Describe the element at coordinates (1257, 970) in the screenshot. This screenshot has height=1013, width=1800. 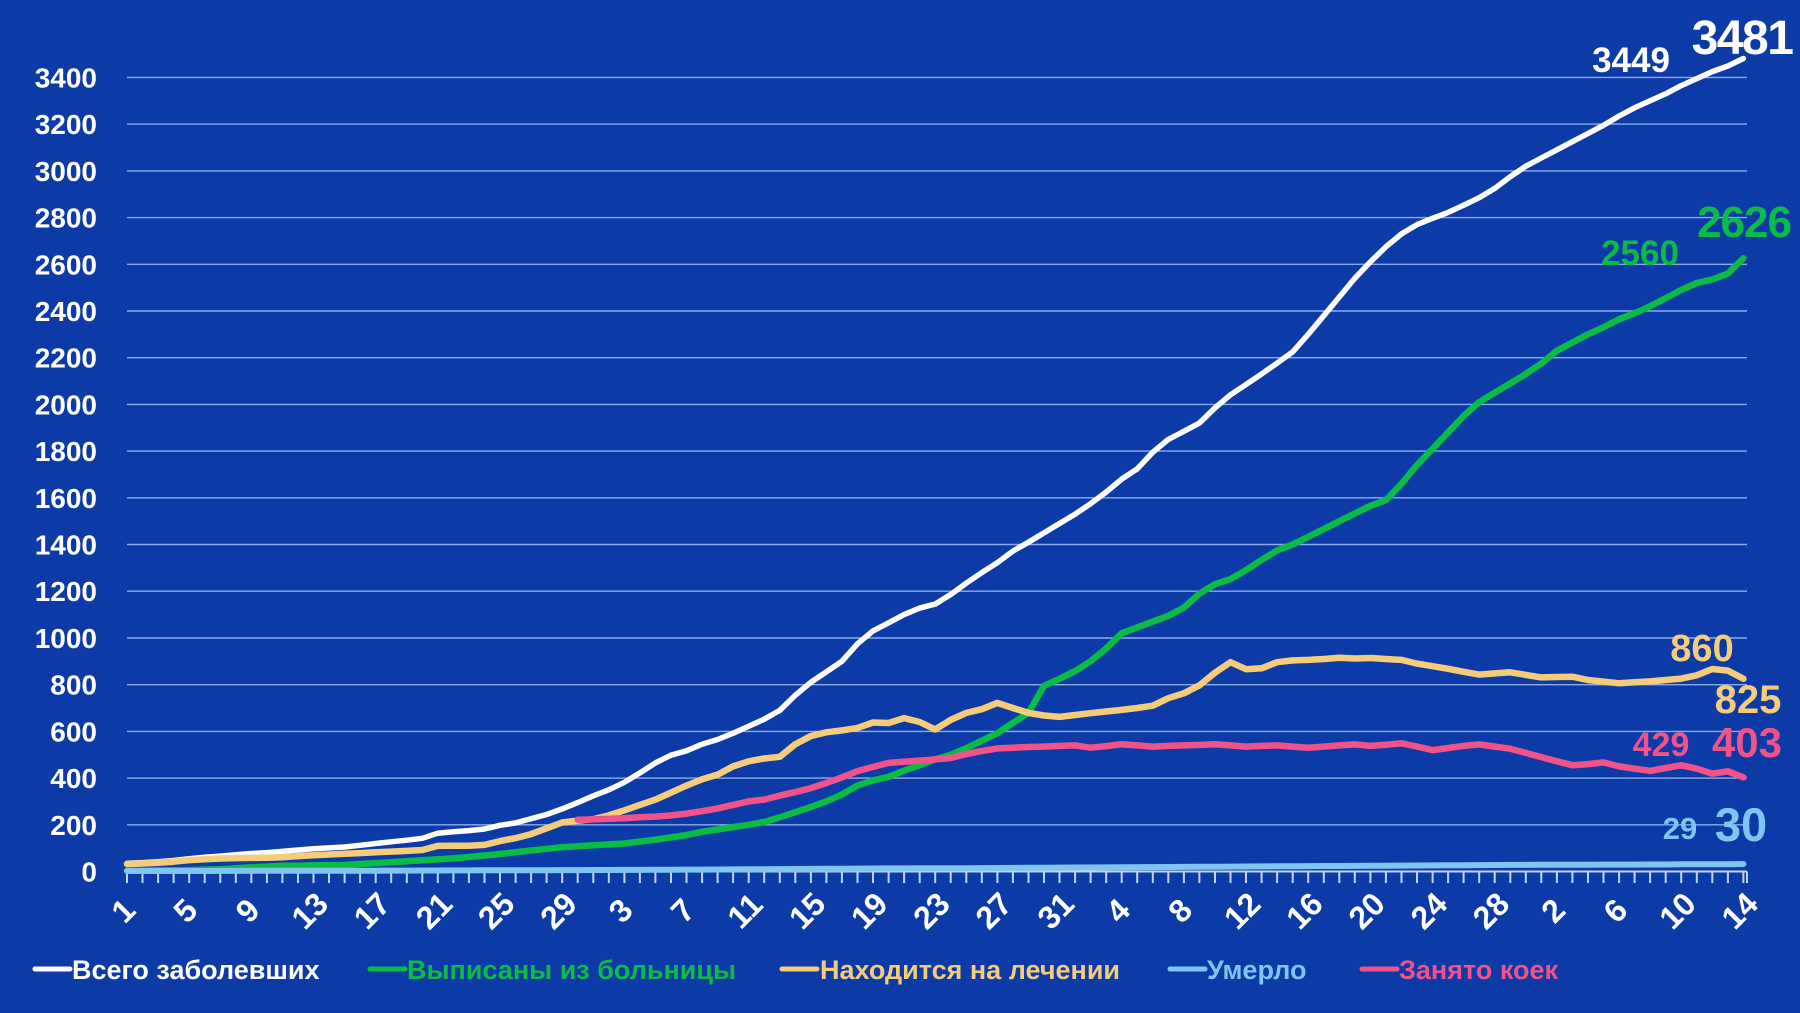
I see `svg-text: Умерло` at that location.